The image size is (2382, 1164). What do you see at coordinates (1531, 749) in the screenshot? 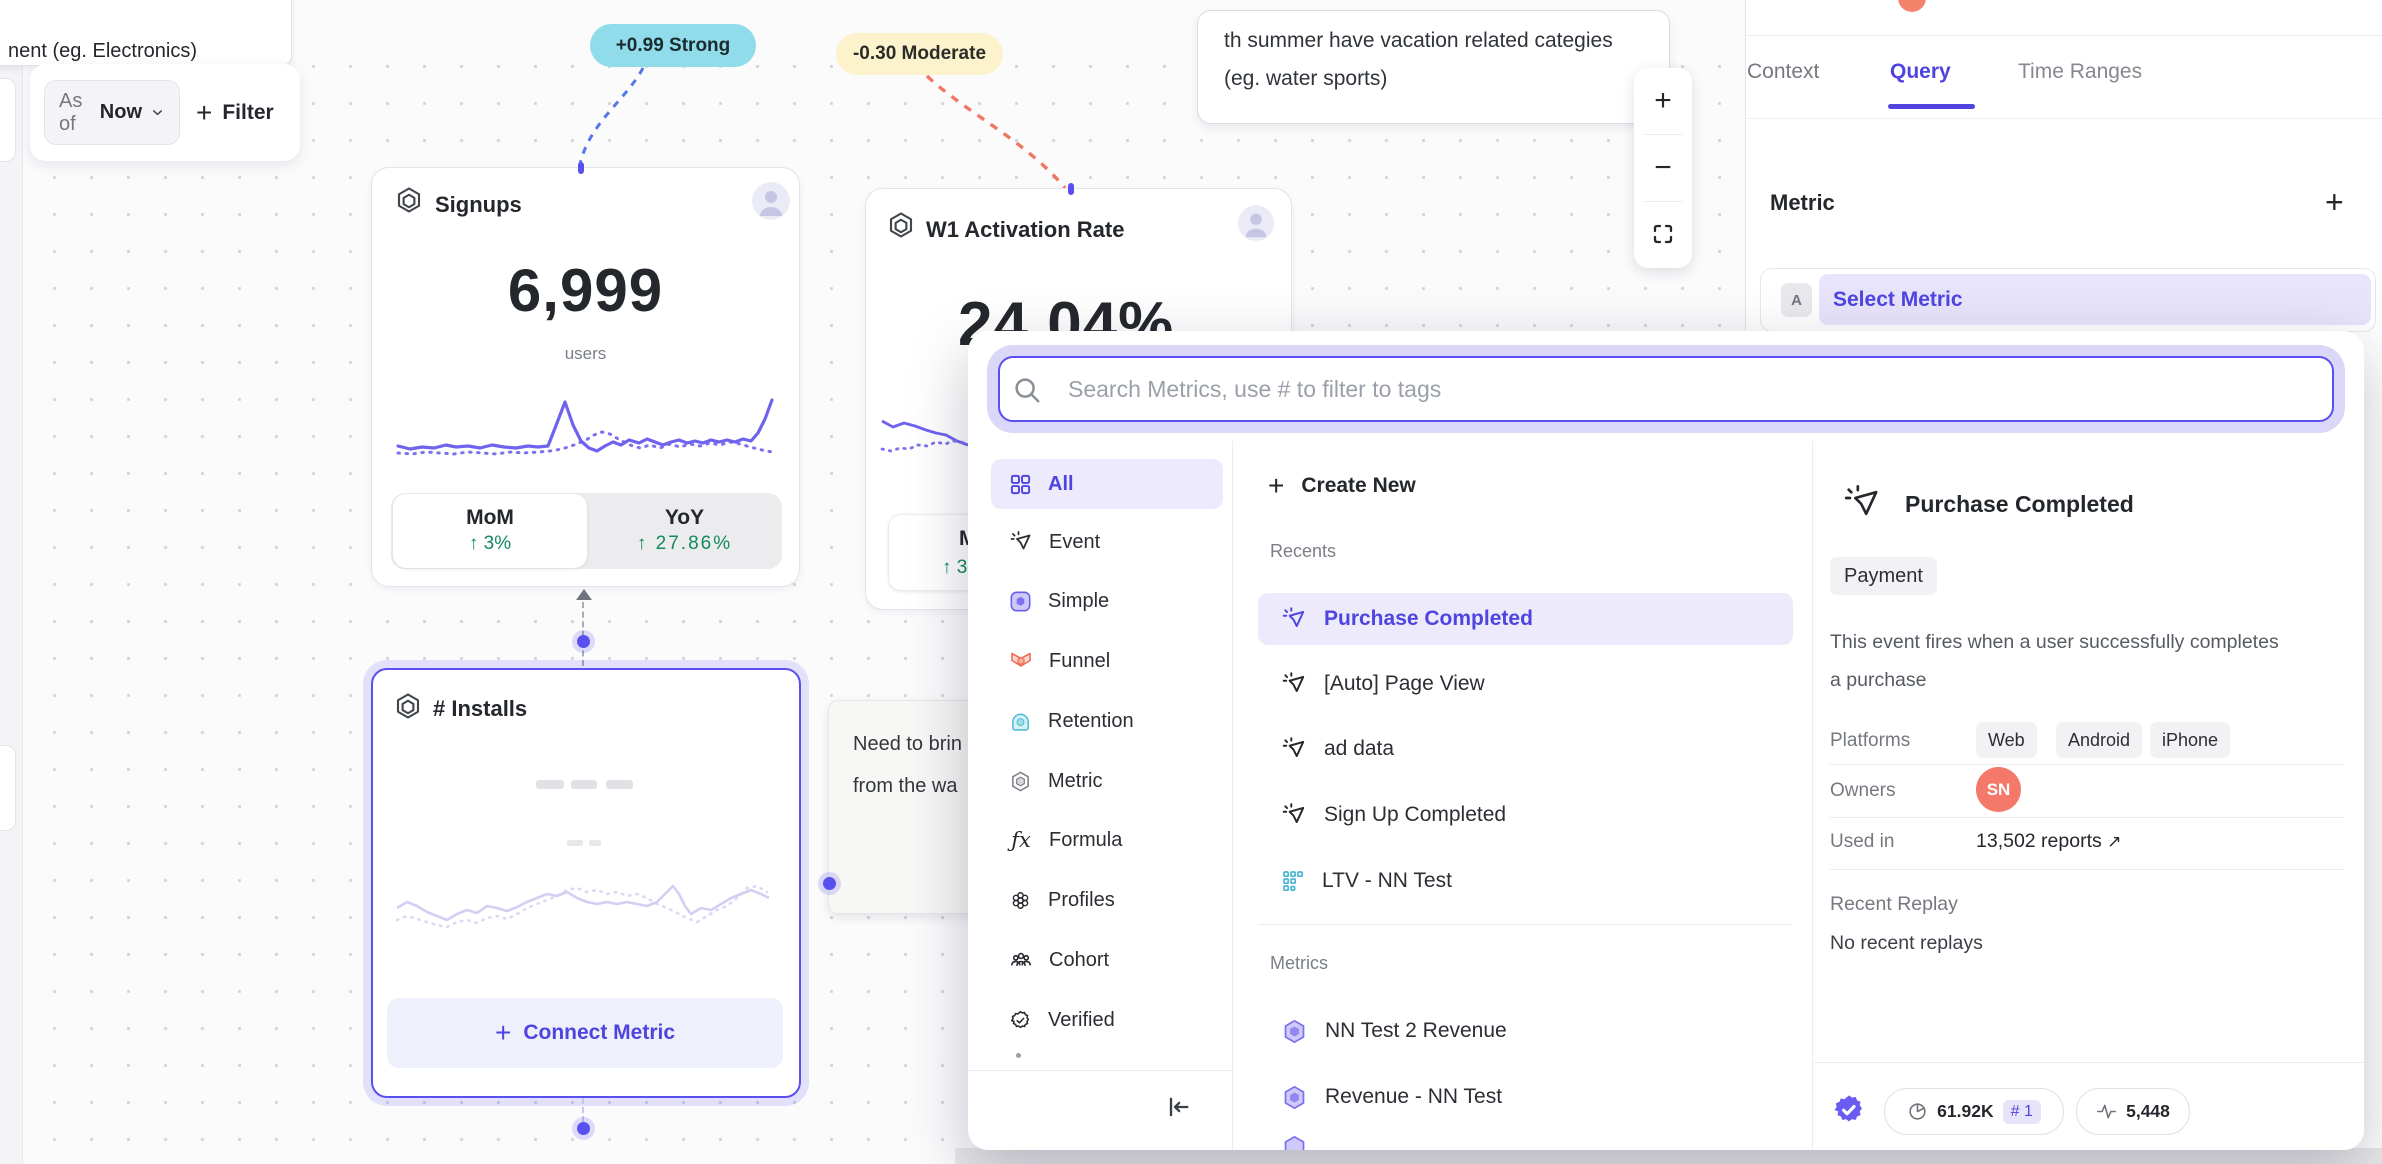
I see `recent-item-ad-data: ad data` at bounding box center [1531, 749].